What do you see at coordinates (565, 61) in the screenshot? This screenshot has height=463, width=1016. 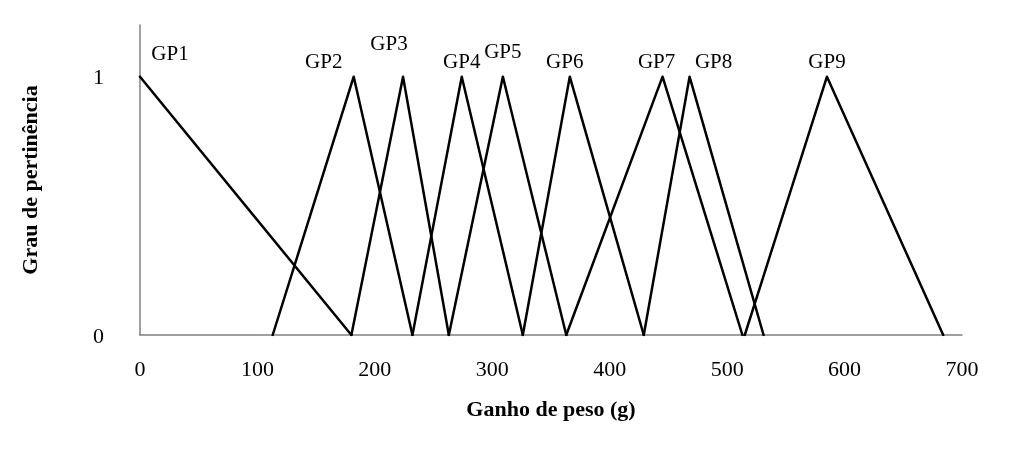 I see `series-label: GP6` at bounding box center [565, 61].